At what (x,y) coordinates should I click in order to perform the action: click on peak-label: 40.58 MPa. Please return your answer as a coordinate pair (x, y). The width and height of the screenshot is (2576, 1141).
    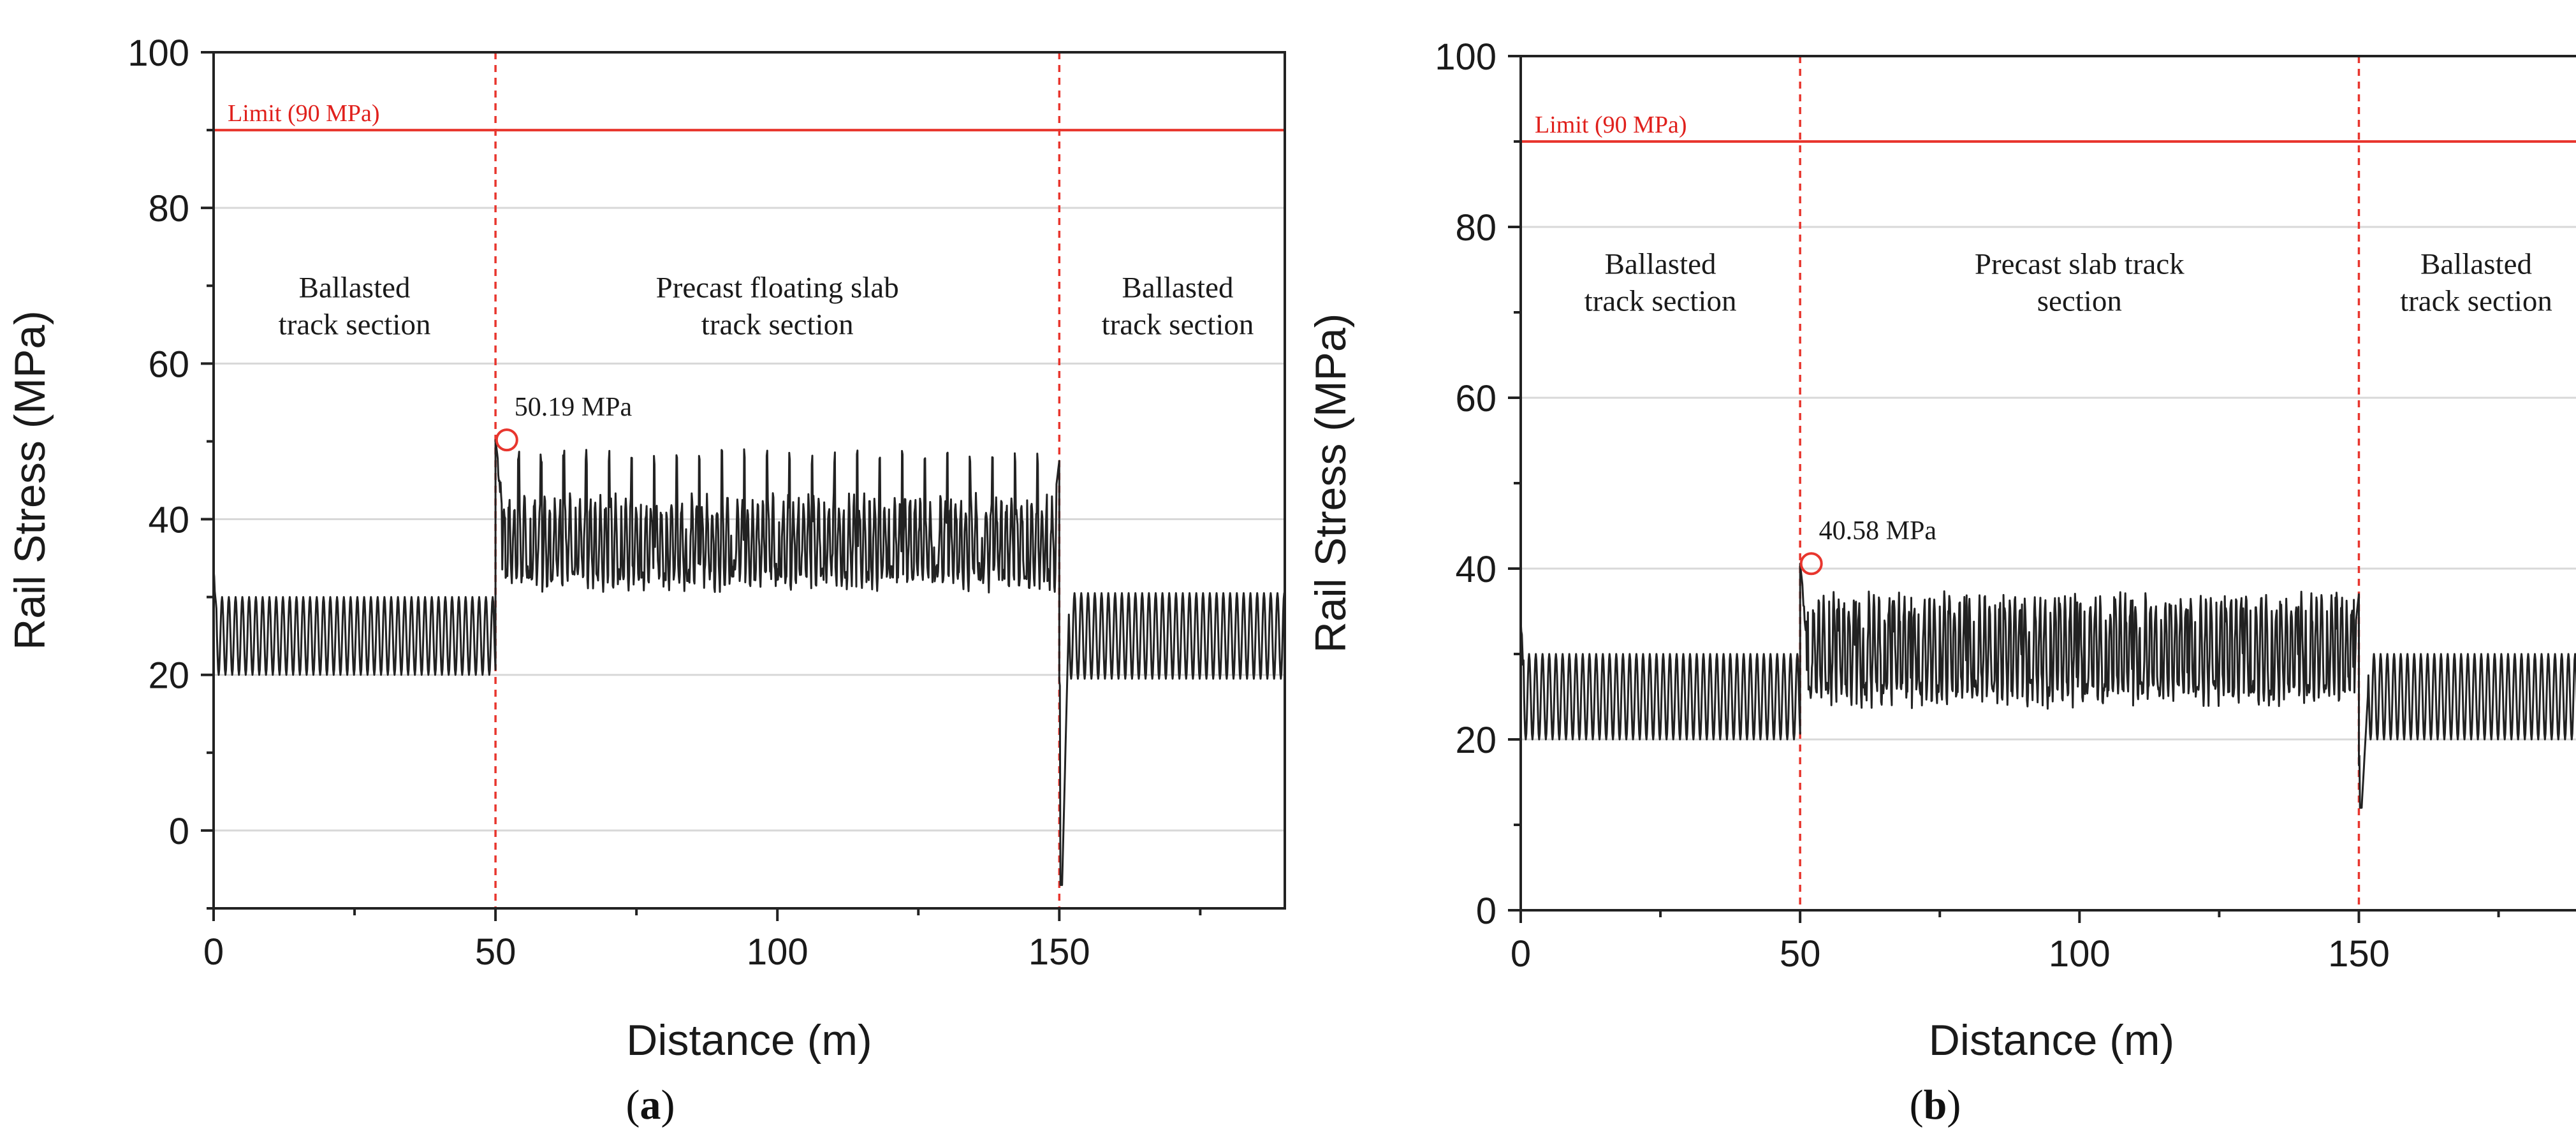
    Looking at the image, I should click on (1878, 531).